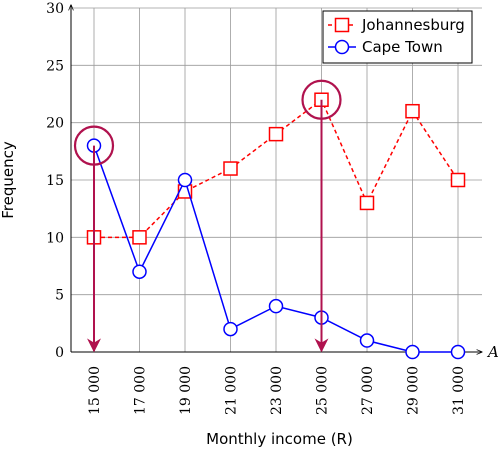 This screenshot has width=501, height=450. I want to click on legend-label: Johannesburg, so click(413, 25).